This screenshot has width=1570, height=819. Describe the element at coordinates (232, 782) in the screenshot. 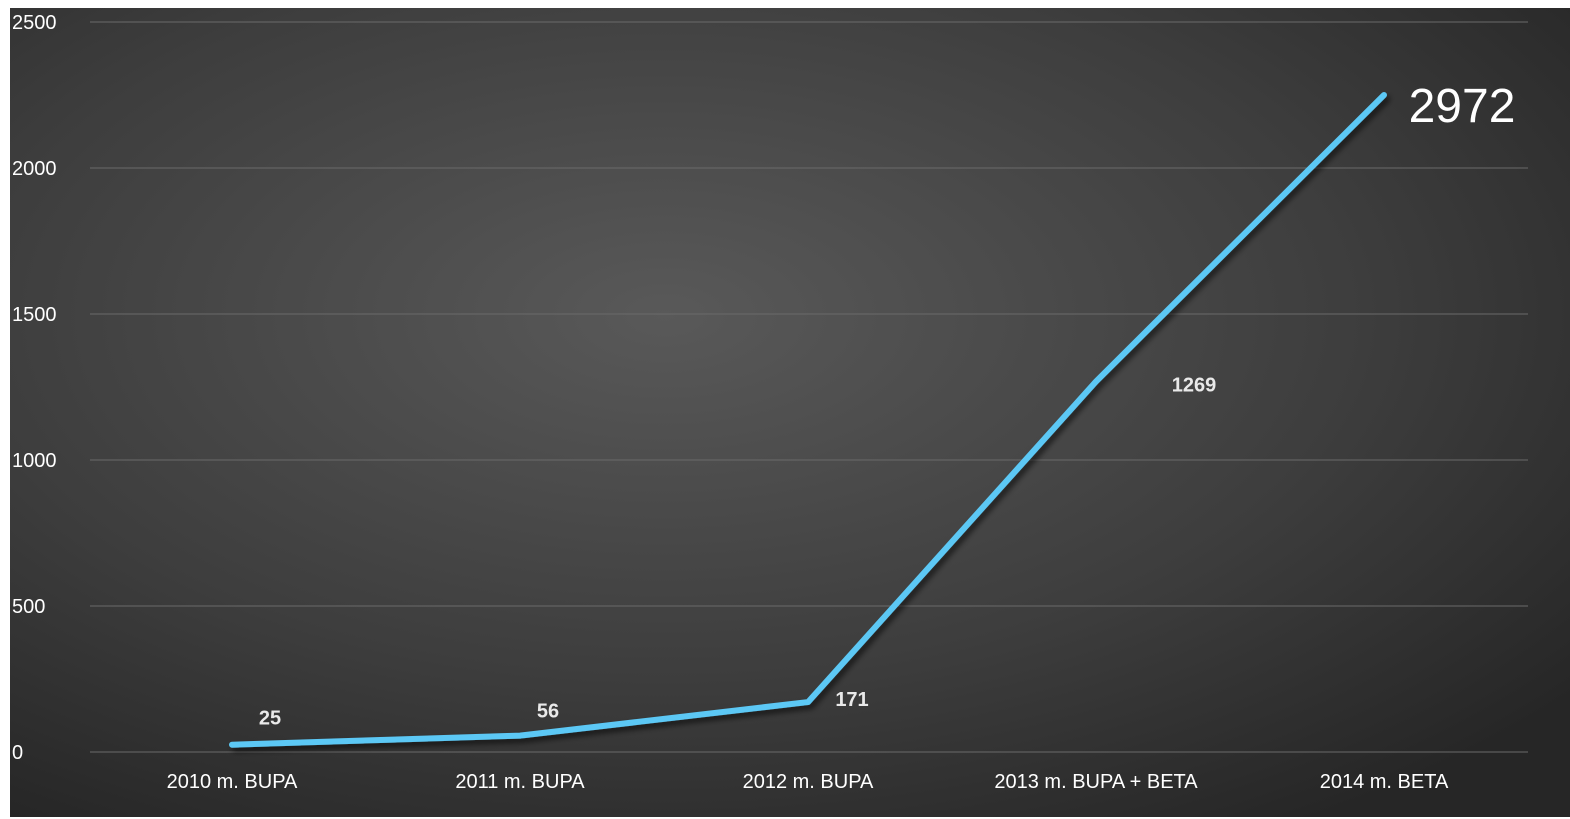

I see `x-tick-label: 2010 m. BUPA` at that location.